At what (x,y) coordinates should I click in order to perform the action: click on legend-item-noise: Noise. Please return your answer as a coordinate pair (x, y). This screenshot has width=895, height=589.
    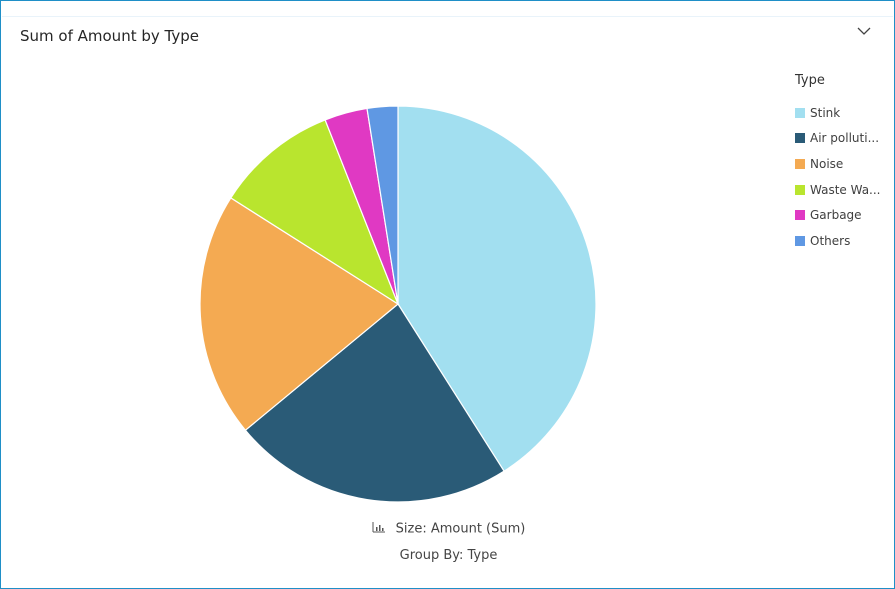
    Looking at the image, I should click on (840, 164).